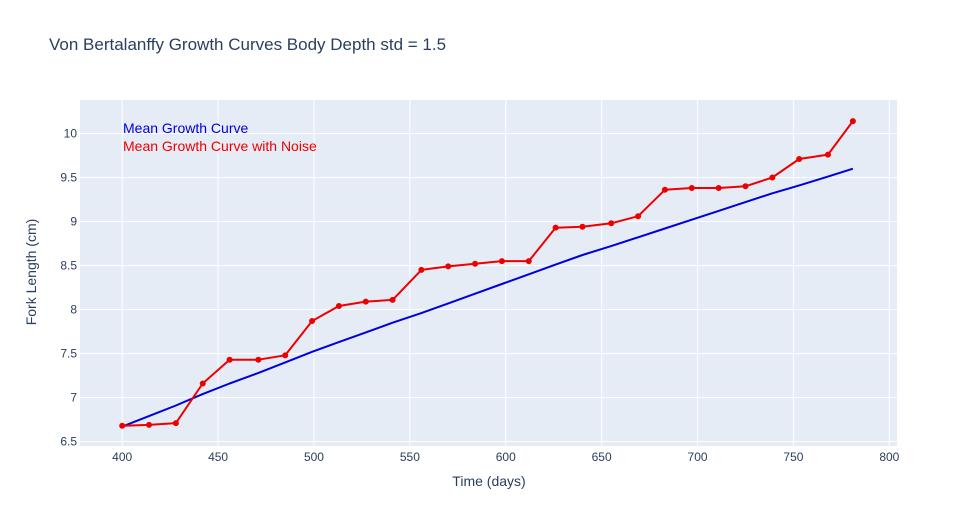  What do you see at coordinates (68, 287) in the screenshot?
I see `y-axis-ticks: 6.5 7 7.5 8 8.5 9 9.5 10` at bounding box center [68, 287].